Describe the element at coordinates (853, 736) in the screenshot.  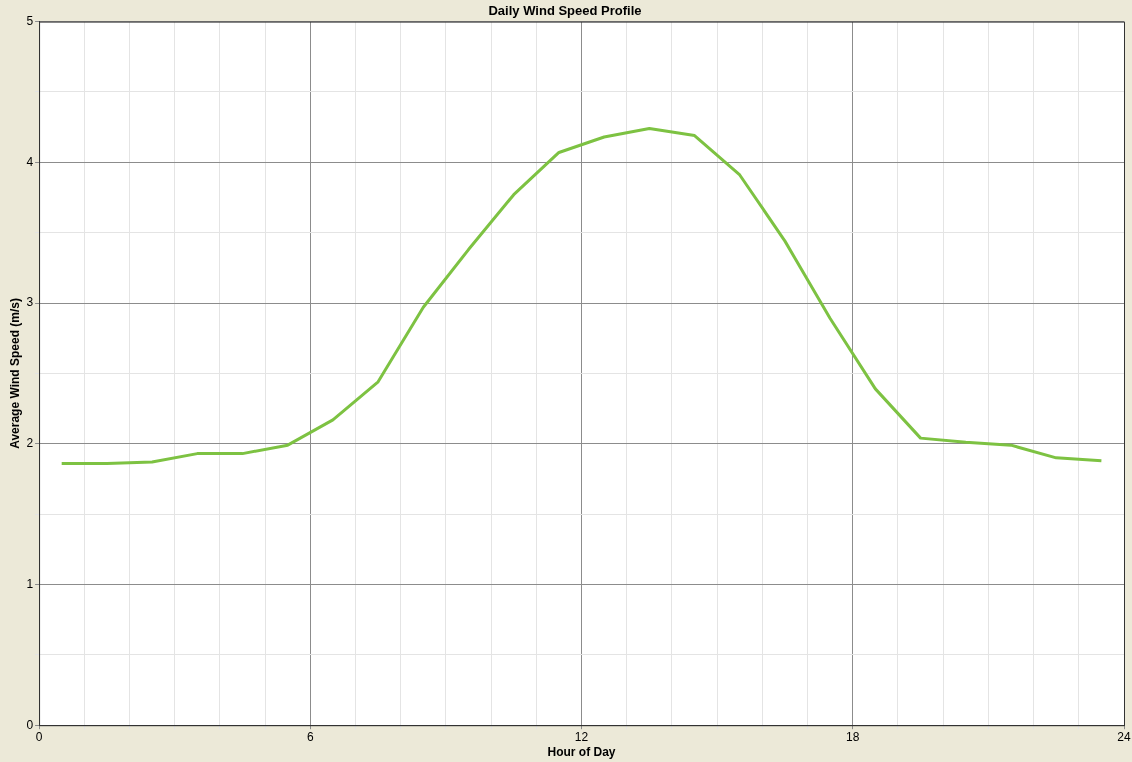
I see `x-tick-label: 18` at that location.